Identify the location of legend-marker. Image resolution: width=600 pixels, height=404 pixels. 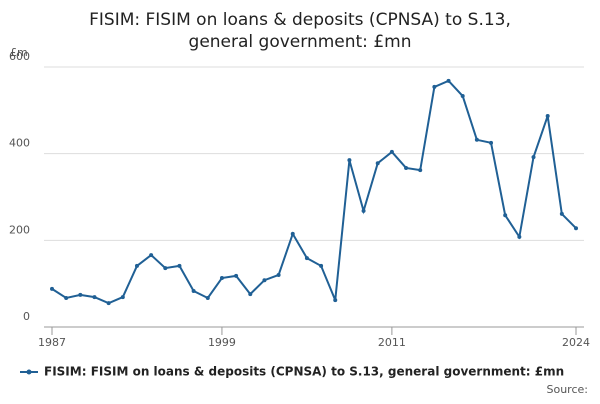
(29, 372).